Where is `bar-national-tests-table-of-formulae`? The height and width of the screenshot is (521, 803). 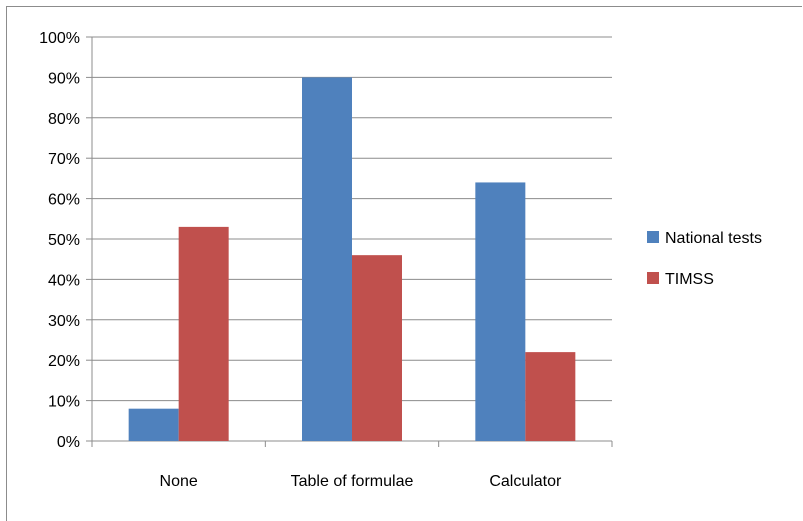 bar-national-tests-table-of-formulae is located at coordinates (327, 259).